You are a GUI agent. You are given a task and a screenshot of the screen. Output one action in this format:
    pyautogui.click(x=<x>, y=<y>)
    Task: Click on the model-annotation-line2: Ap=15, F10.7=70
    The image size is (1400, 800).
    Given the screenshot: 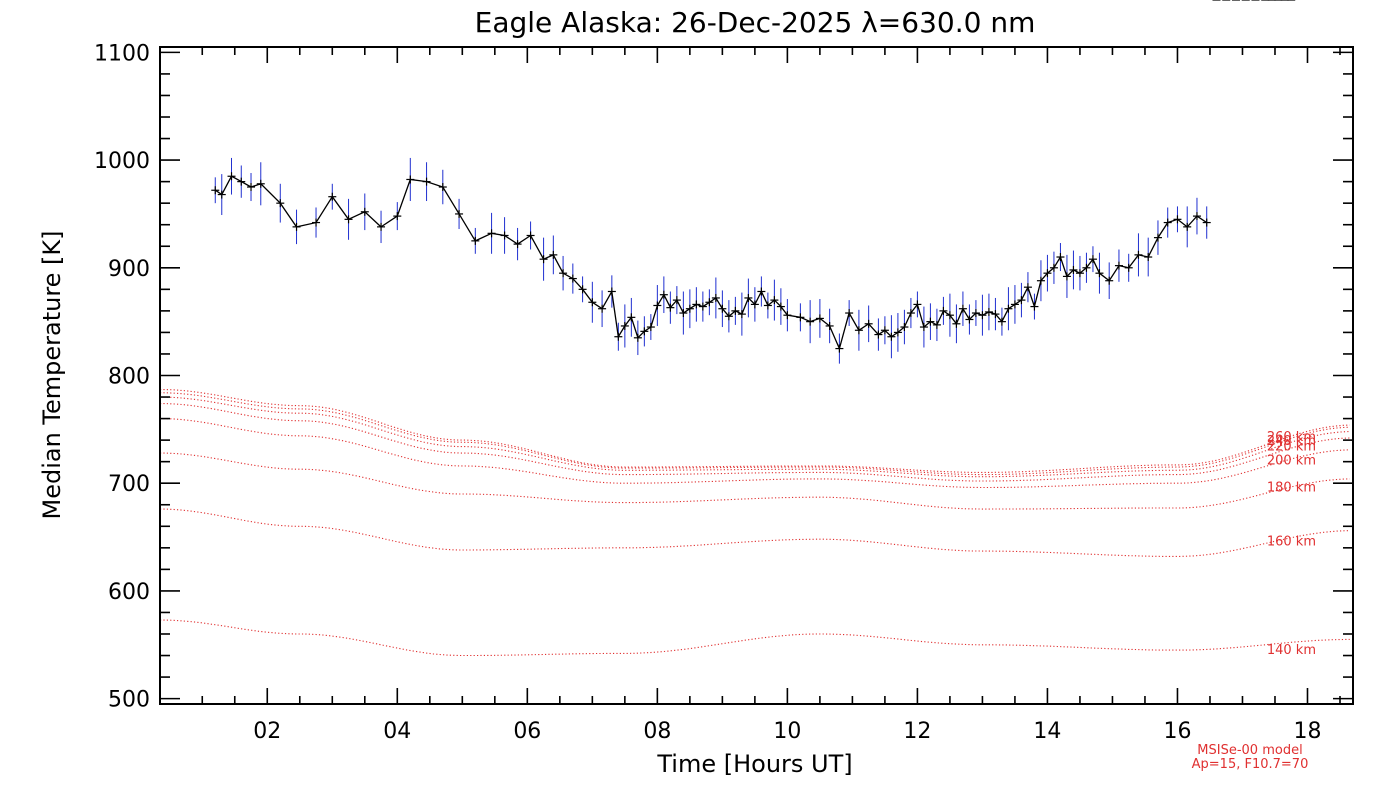 What is the action you would take?
    pyautogui.click(x=1250, y=764)
    